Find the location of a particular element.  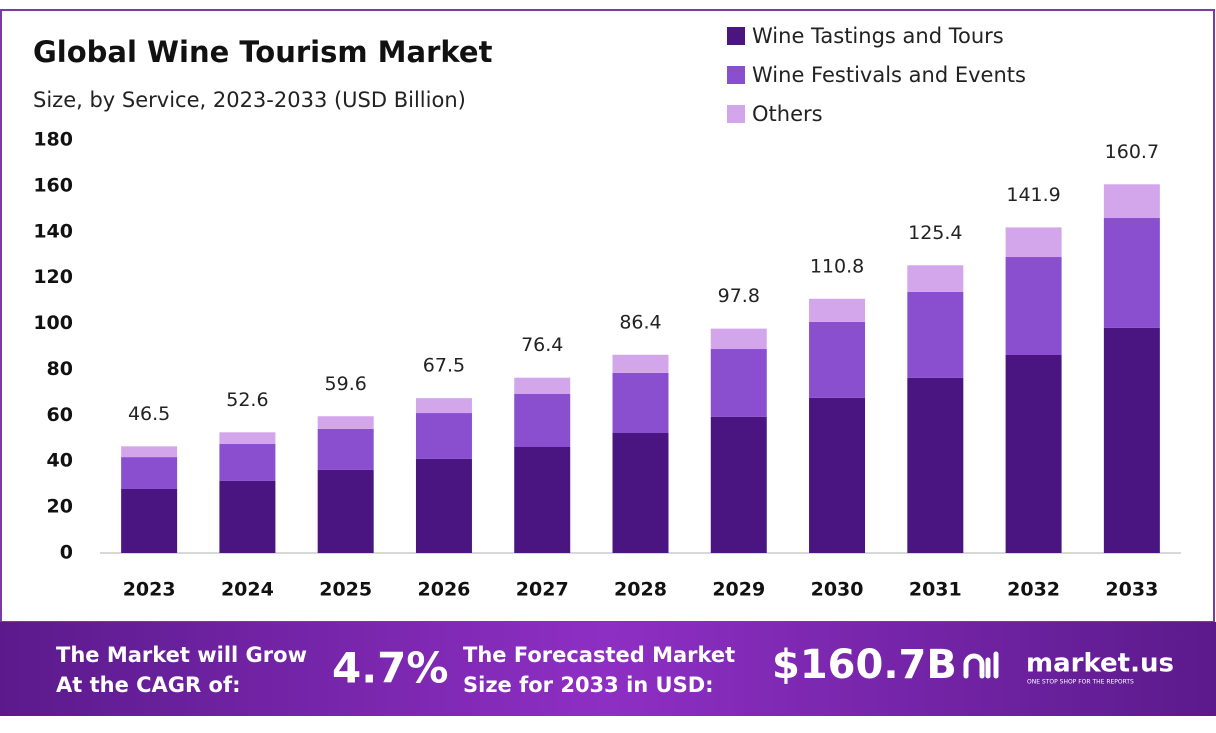

tagline: ONE STOP SHOP FOR THE REPORTS is located at coordinates (1080, 682).